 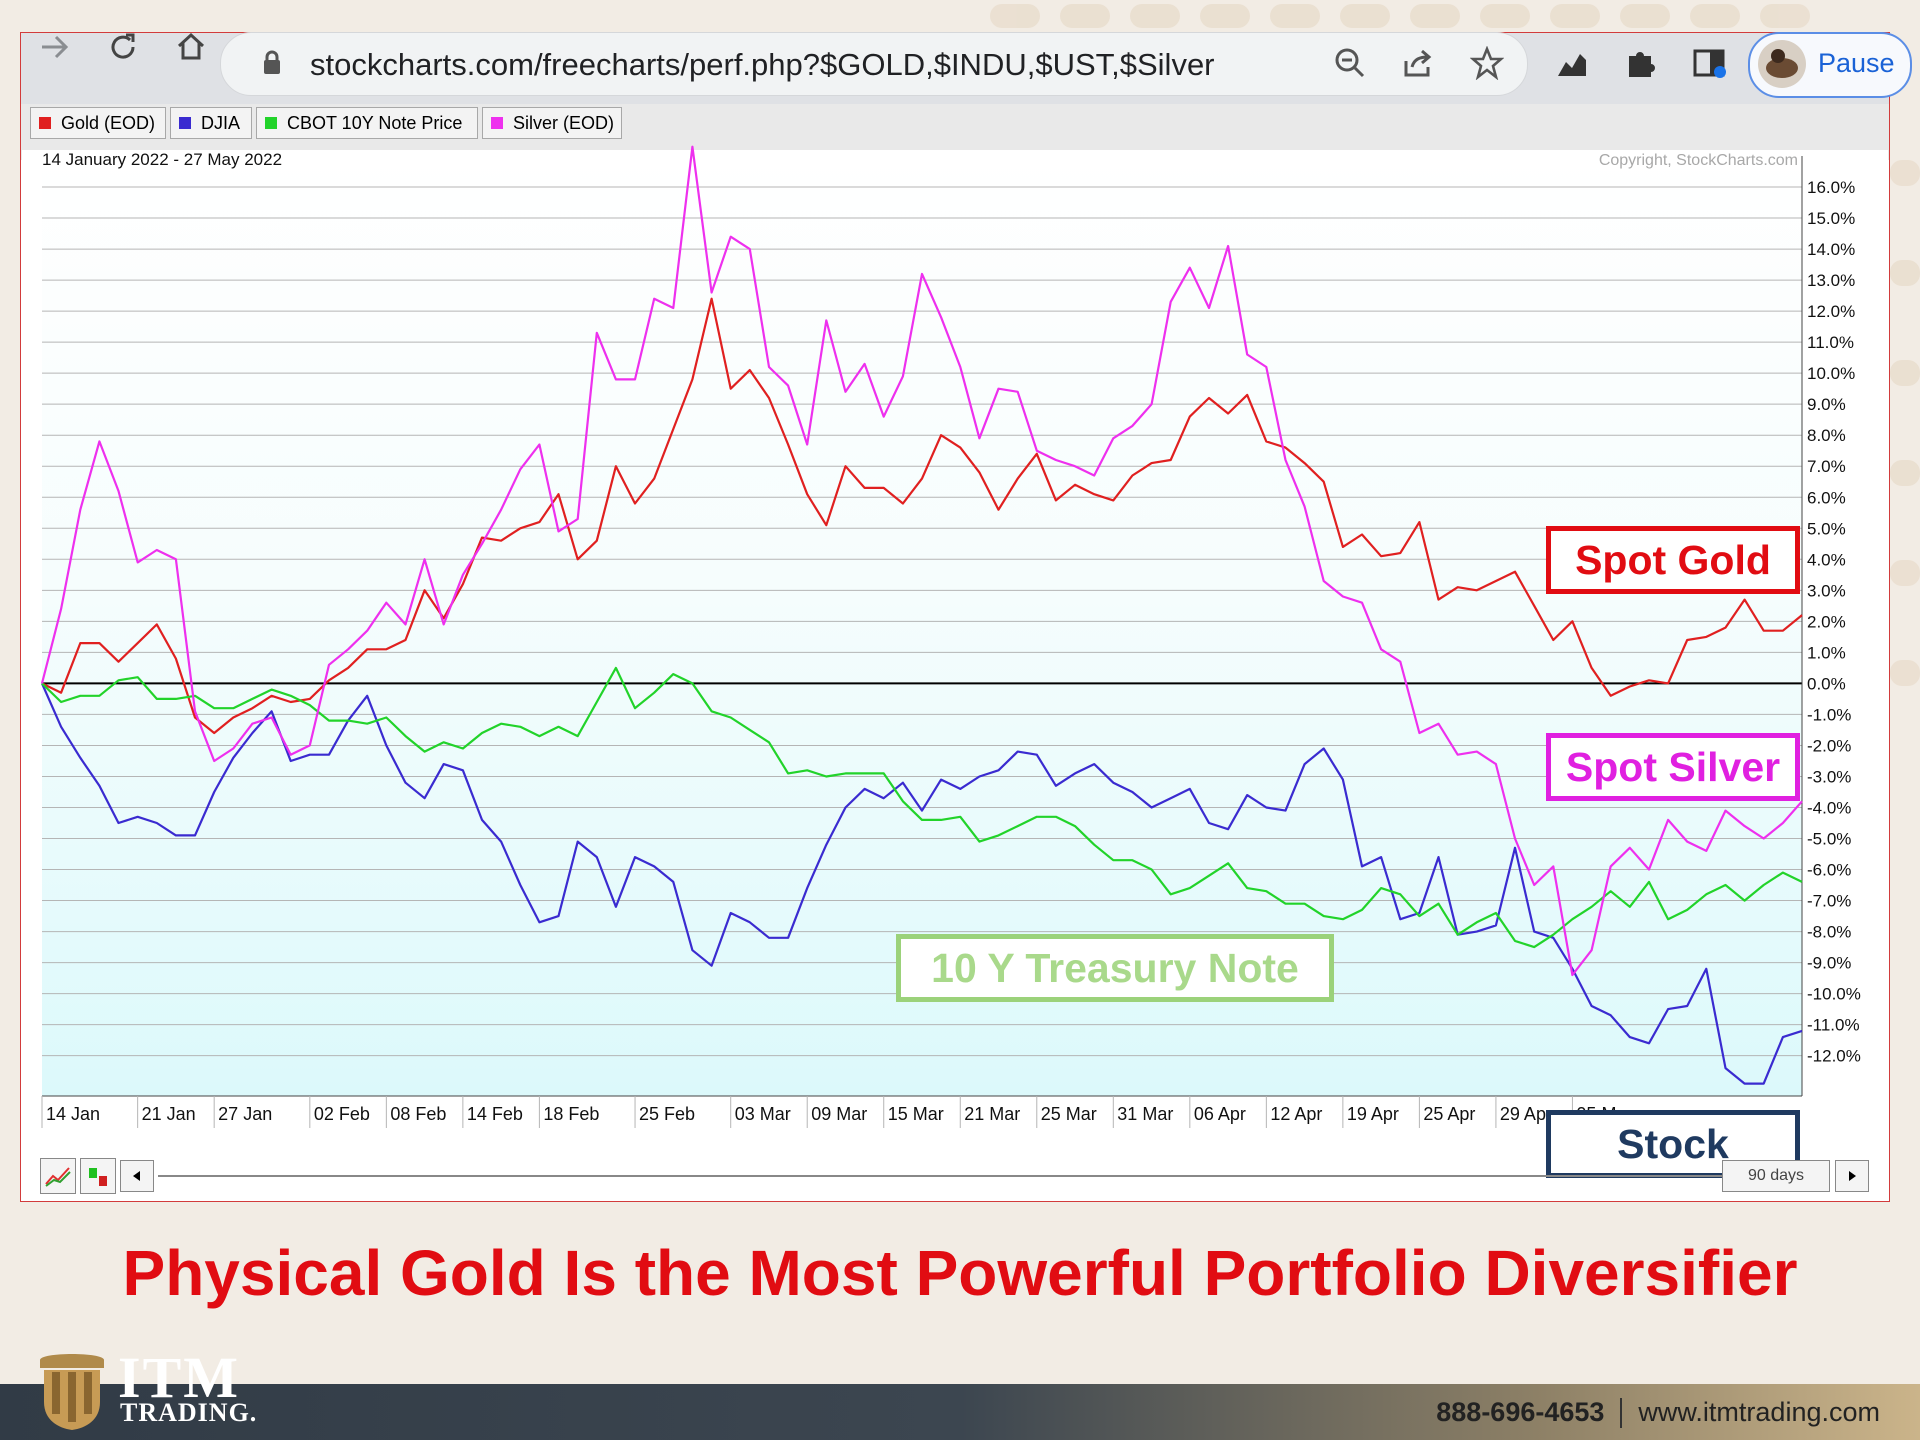 I want to click on y-tick-label: -4.0%, so click(x=1829, y=807).